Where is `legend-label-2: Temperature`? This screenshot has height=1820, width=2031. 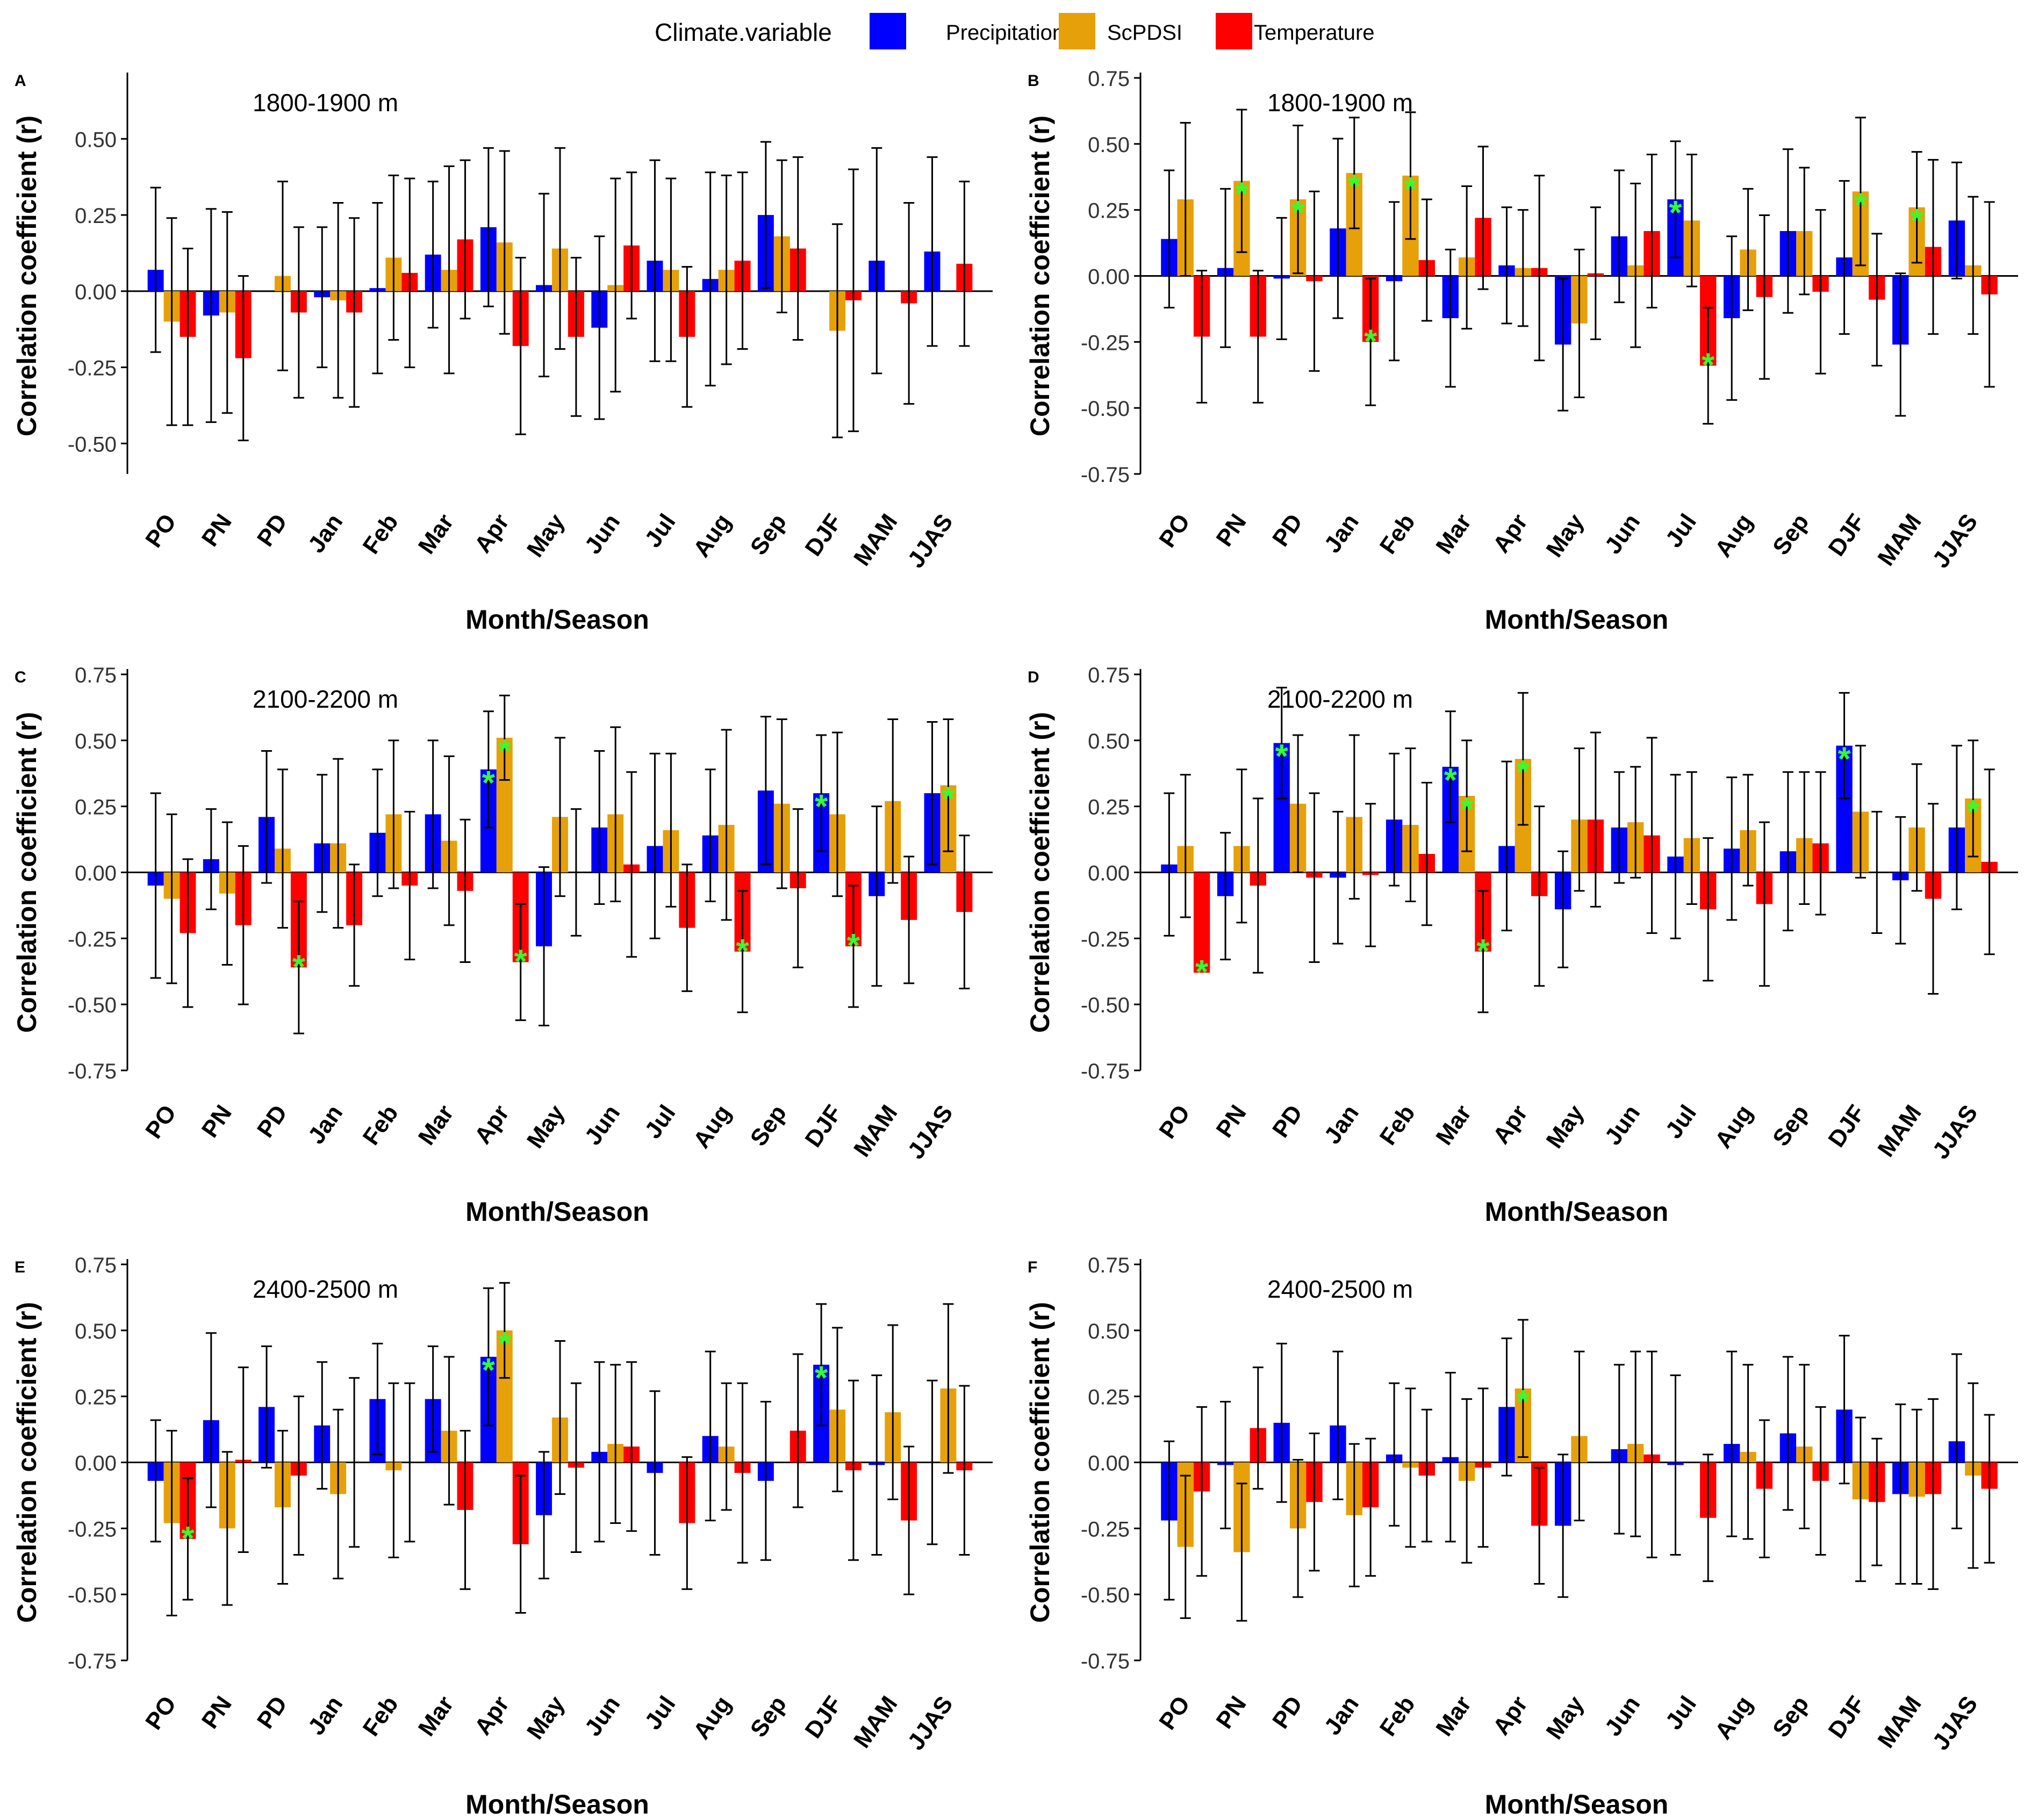 legend-label-2: Temperature is located at coordinates (1315, 33).